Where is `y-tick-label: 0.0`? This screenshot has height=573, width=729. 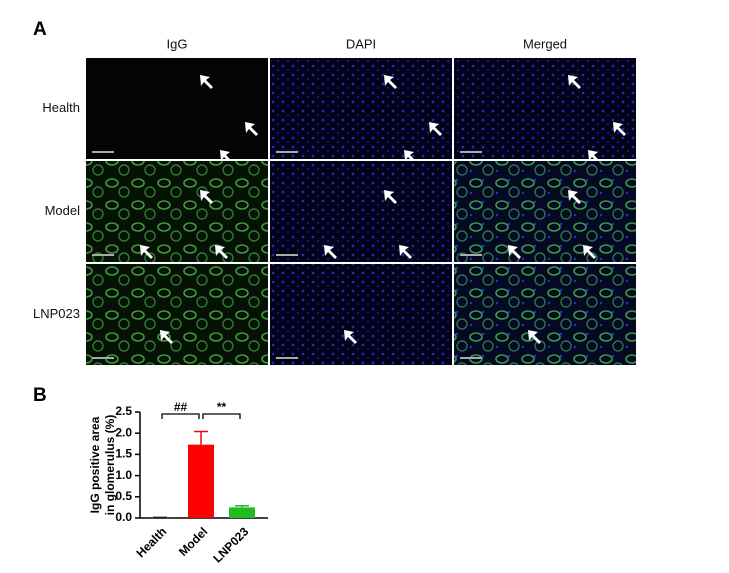
y-tick-label: 0.0 is located at coordinates (123, 517).